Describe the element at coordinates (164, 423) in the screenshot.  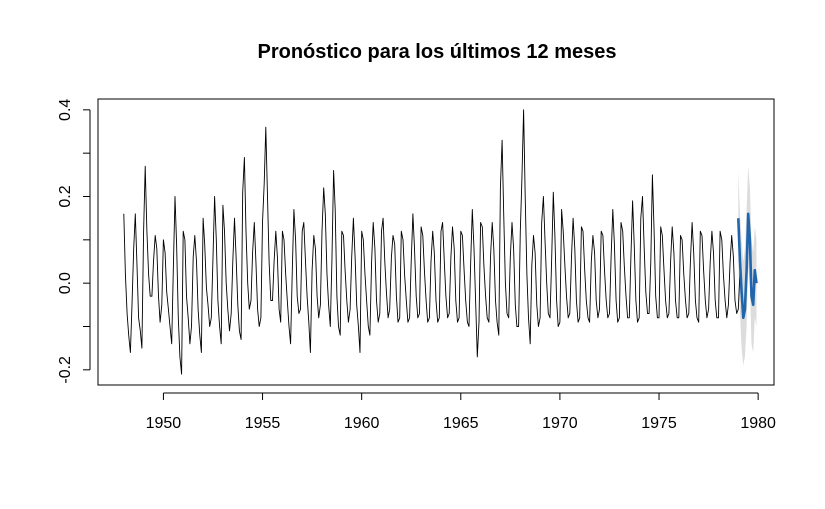
I see `x-tick-label: 1950` at that location.